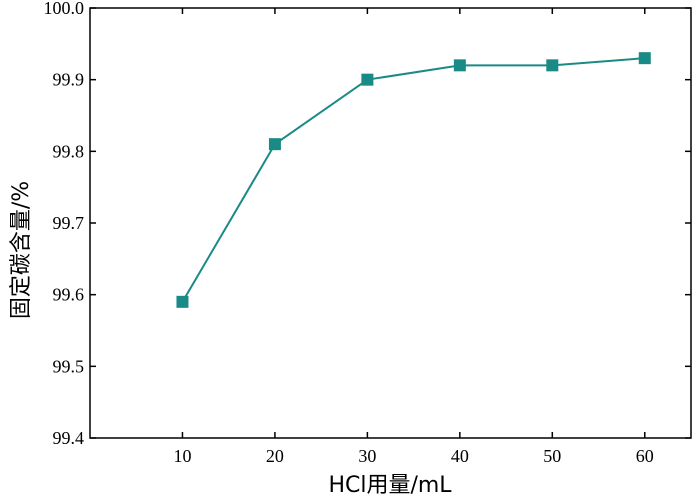 Image resolution: width=700 pixels, height=500 pixels. What do you see at coordinates (69, 295) in the screenshot?
I see `y-tick-label: 99.6` at bounding box center [69, 295].